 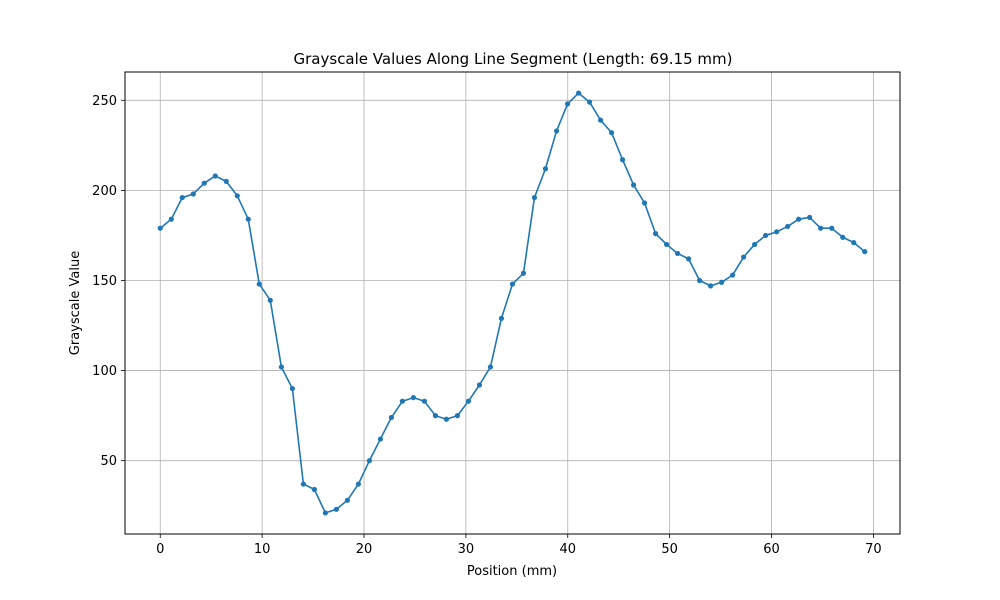 What do you see at coordinates (466, 549) in the screenshot?
I see `x-tick-label: 30` at bounding box center [466, 549].